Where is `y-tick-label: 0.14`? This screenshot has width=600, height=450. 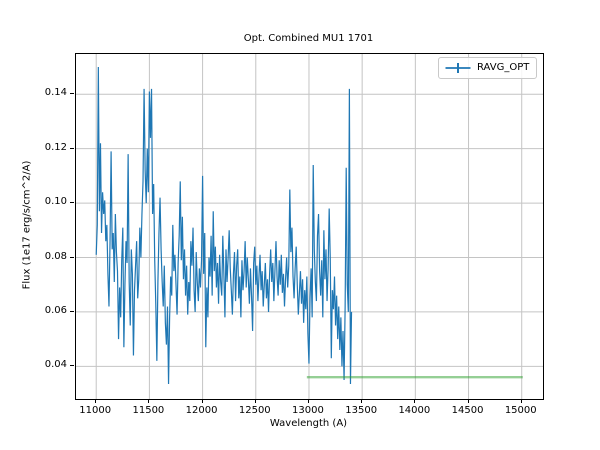 y-tick-label: 0.14 is located at coordinates (55, 93).